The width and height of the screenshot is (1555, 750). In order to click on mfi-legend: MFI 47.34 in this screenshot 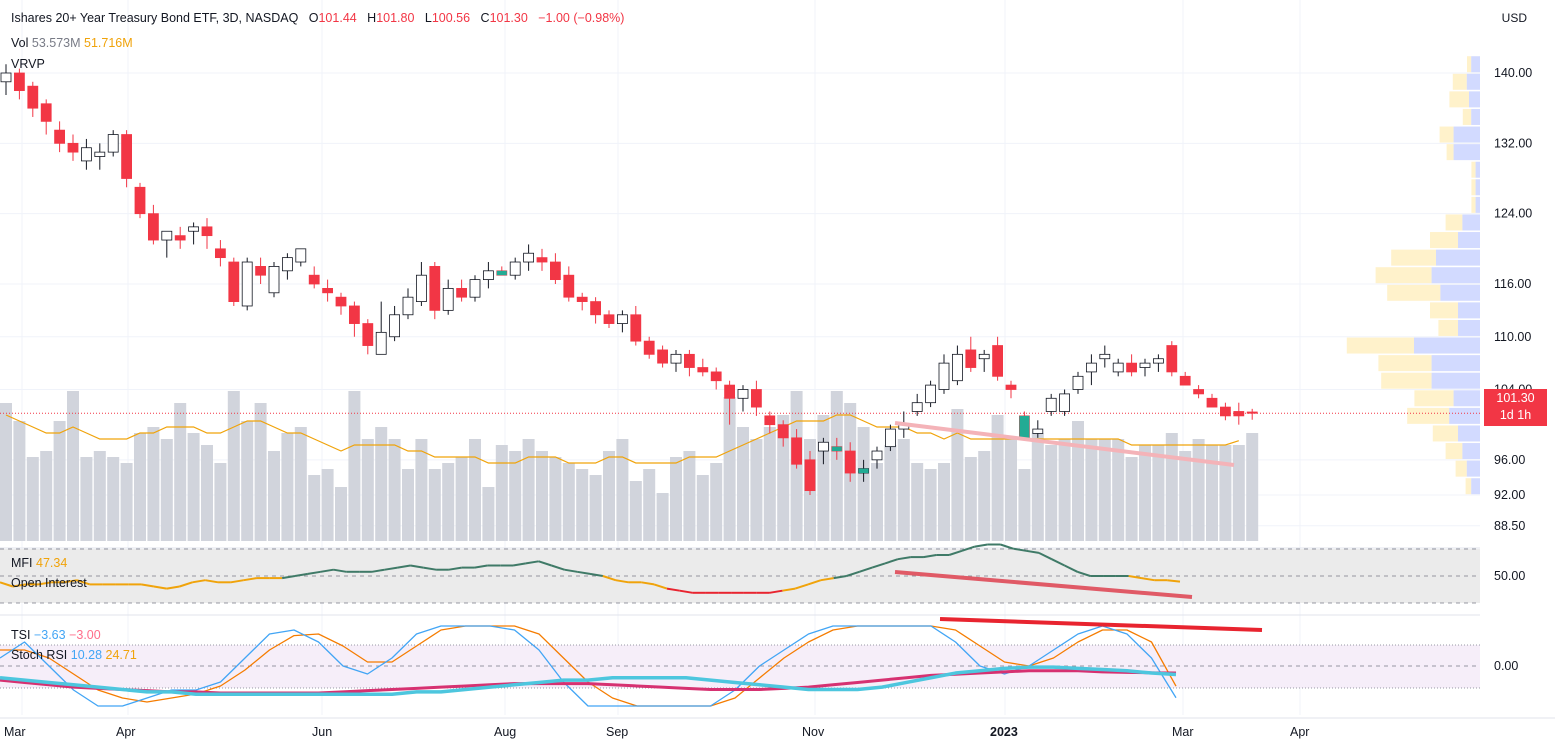, I will do `click(39, 563)`.